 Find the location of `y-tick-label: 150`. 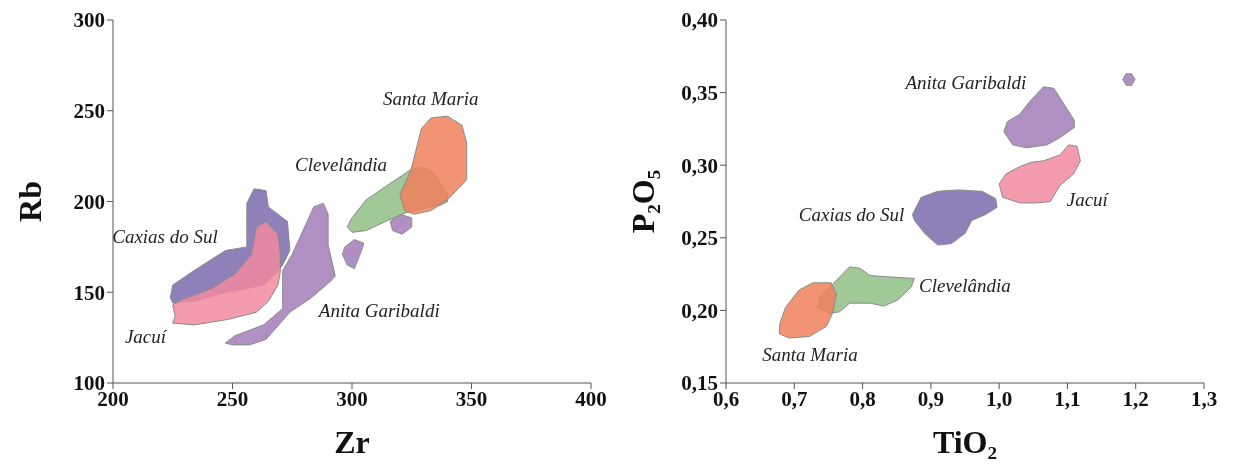

y-tick-label: 150 is located at coordinates (89, 292).